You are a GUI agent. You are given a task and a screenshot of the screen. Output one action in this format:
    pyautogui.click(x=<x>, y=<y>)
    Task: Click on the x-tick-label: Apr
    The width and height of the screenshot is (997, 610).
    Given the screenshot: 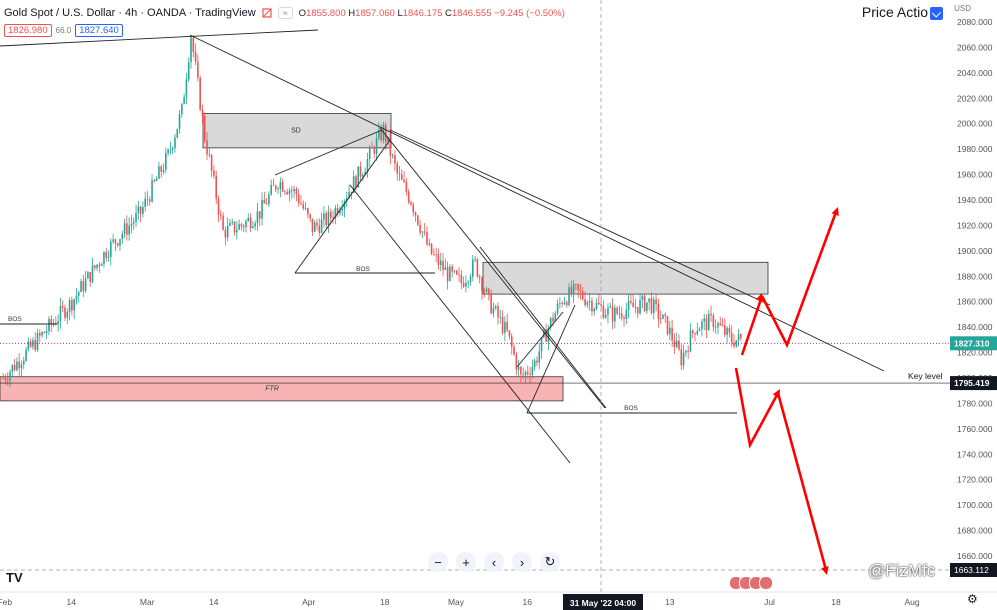 What is the action you would take?
    pyautogui.click(x=308, y=602)
    